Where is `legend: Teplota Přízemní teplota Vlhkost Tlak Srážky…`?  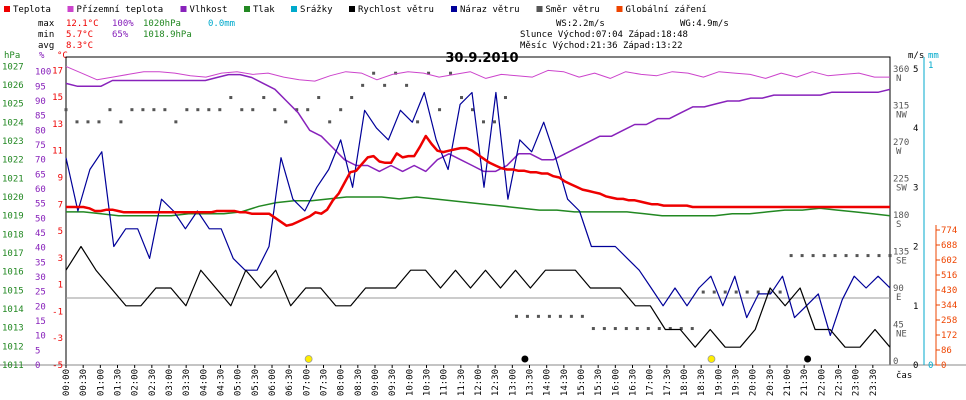
legend: Teplota Přízemní teplota Vlhkost Tlak Srážky… is located at coordinates (355, 10).